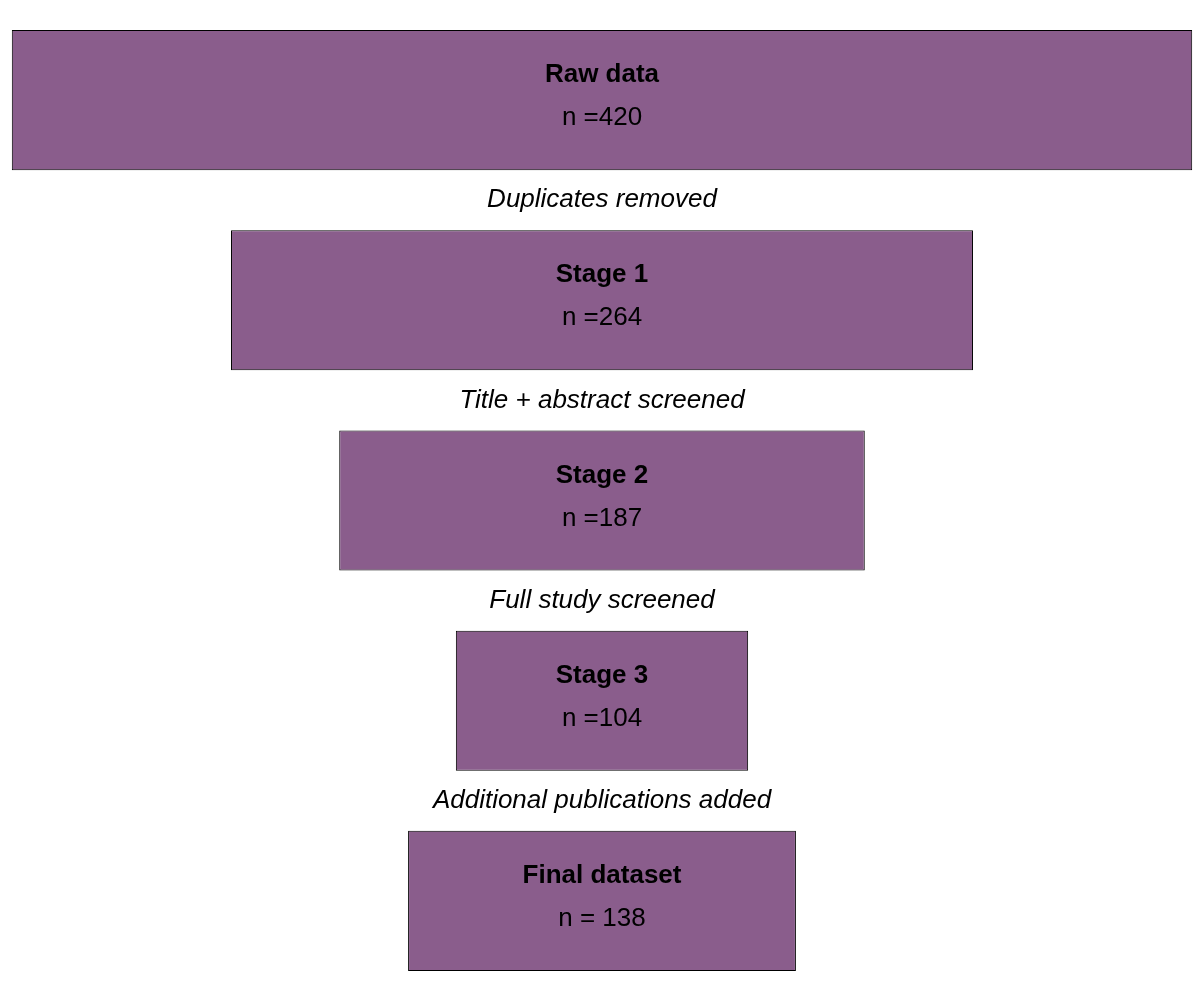  Describe the element at coordinates (602, 473) in the screenshot. I see `category-label: Stage 2` at that location.